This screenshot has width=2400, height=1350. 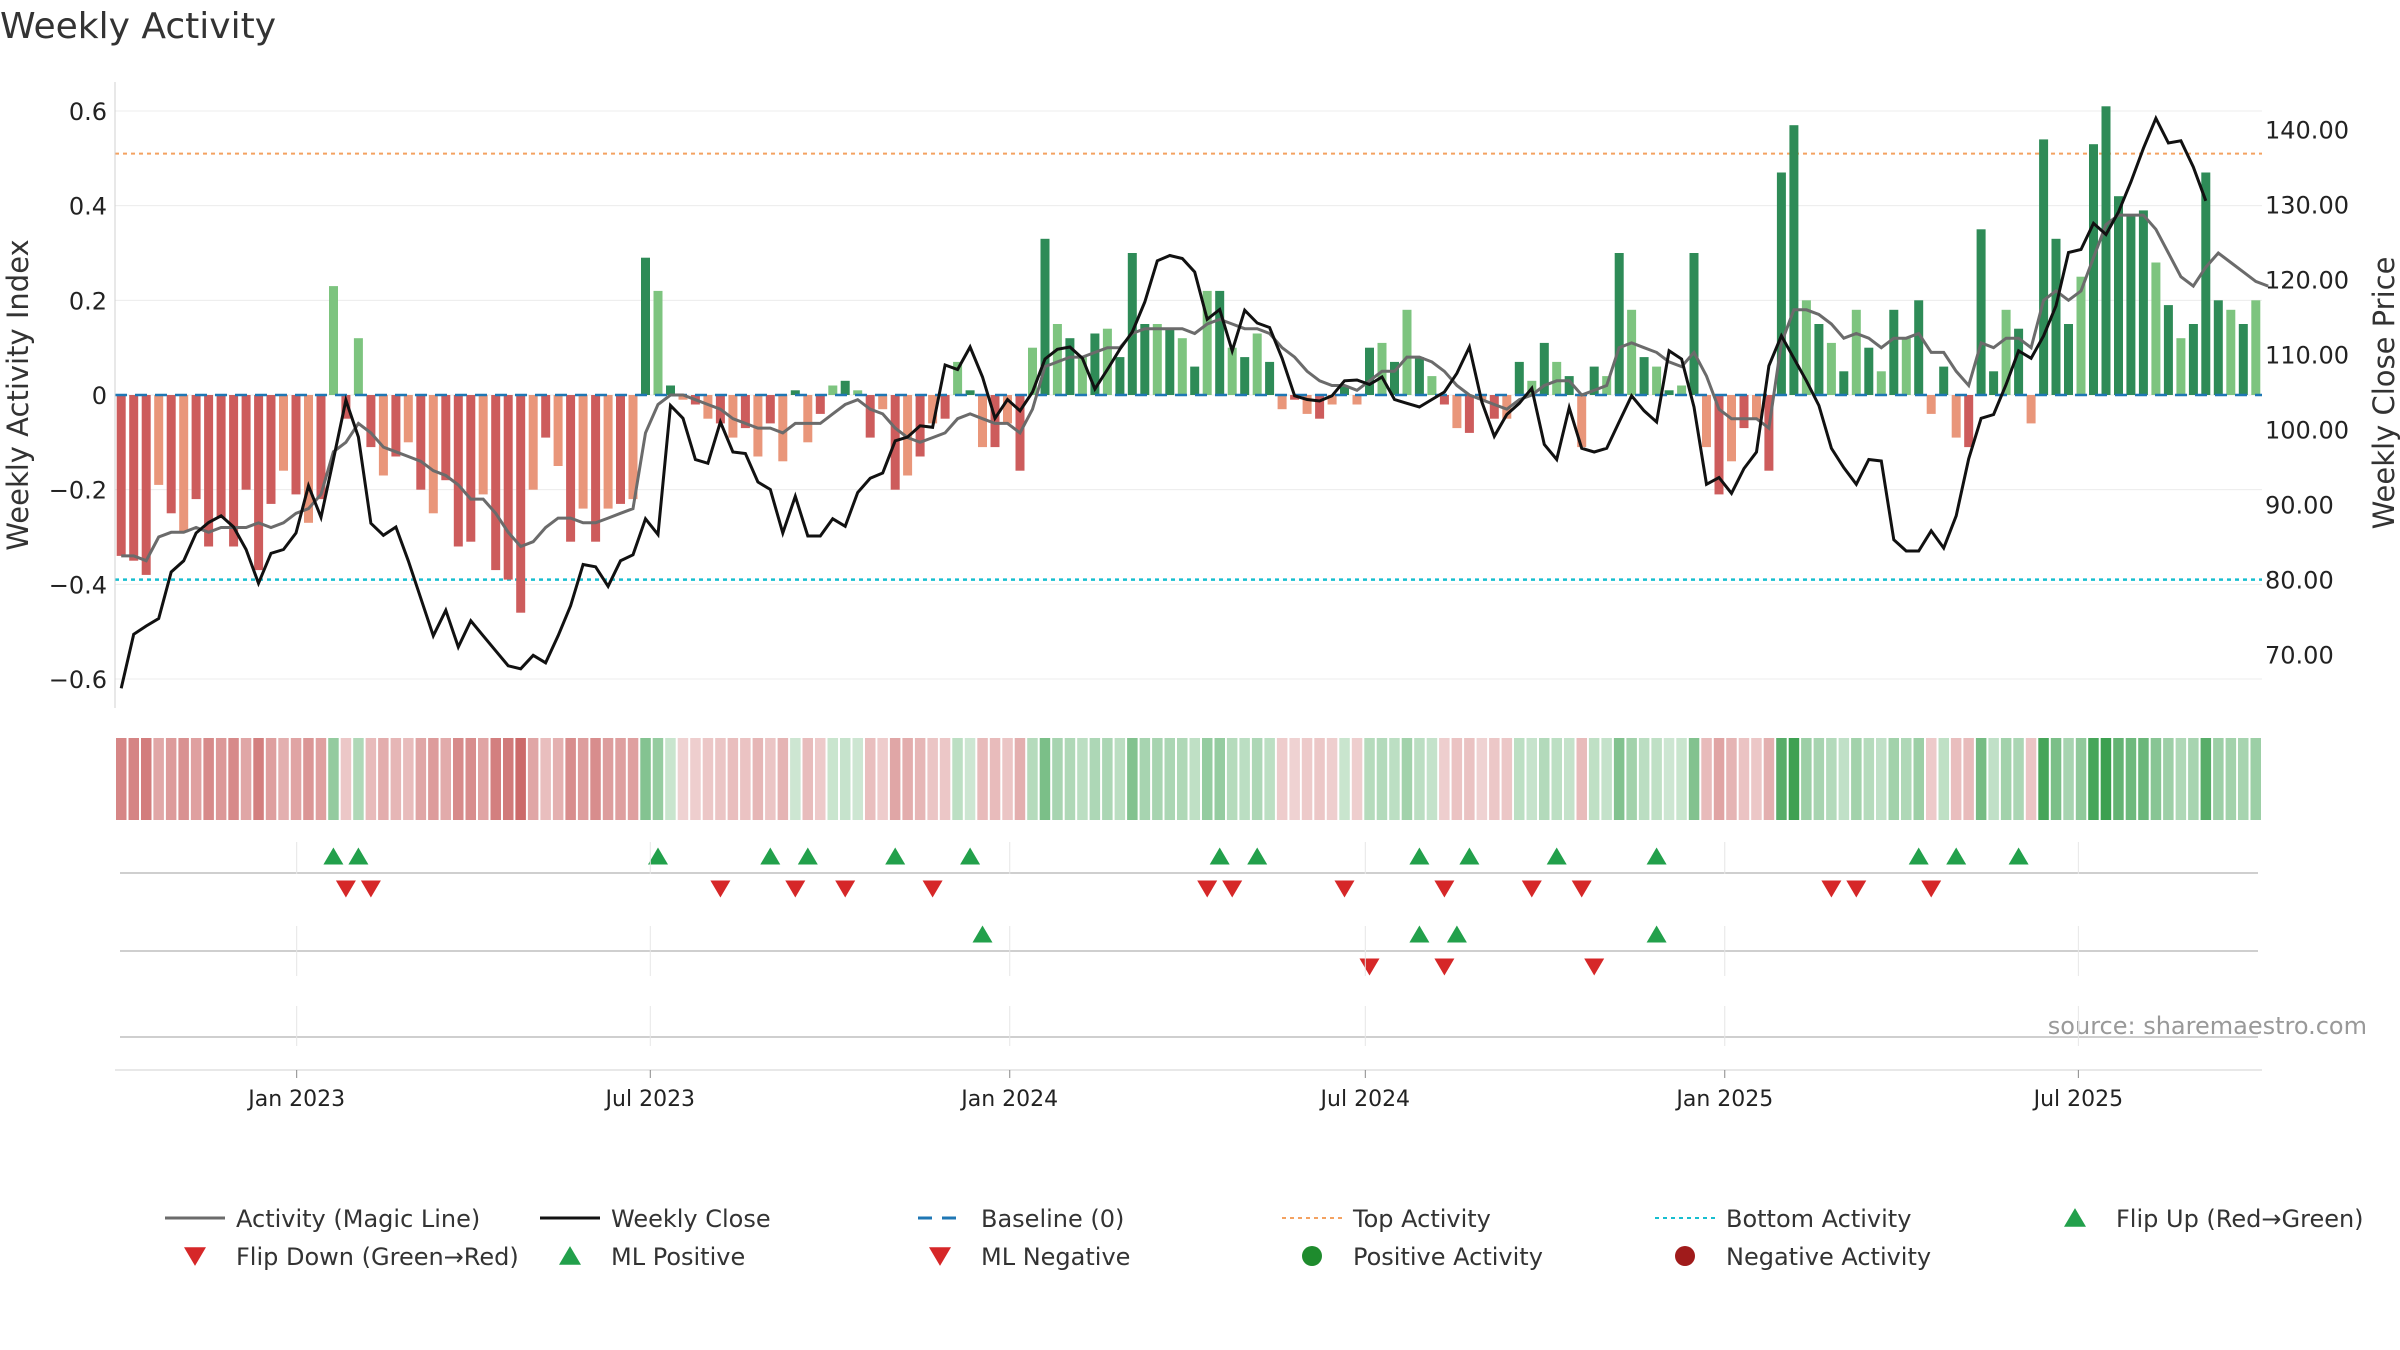 What do you see at coordinates (1188, 779) in the screenshot?
I see `activity-heat-strip` at bounding box center [1188, 779].